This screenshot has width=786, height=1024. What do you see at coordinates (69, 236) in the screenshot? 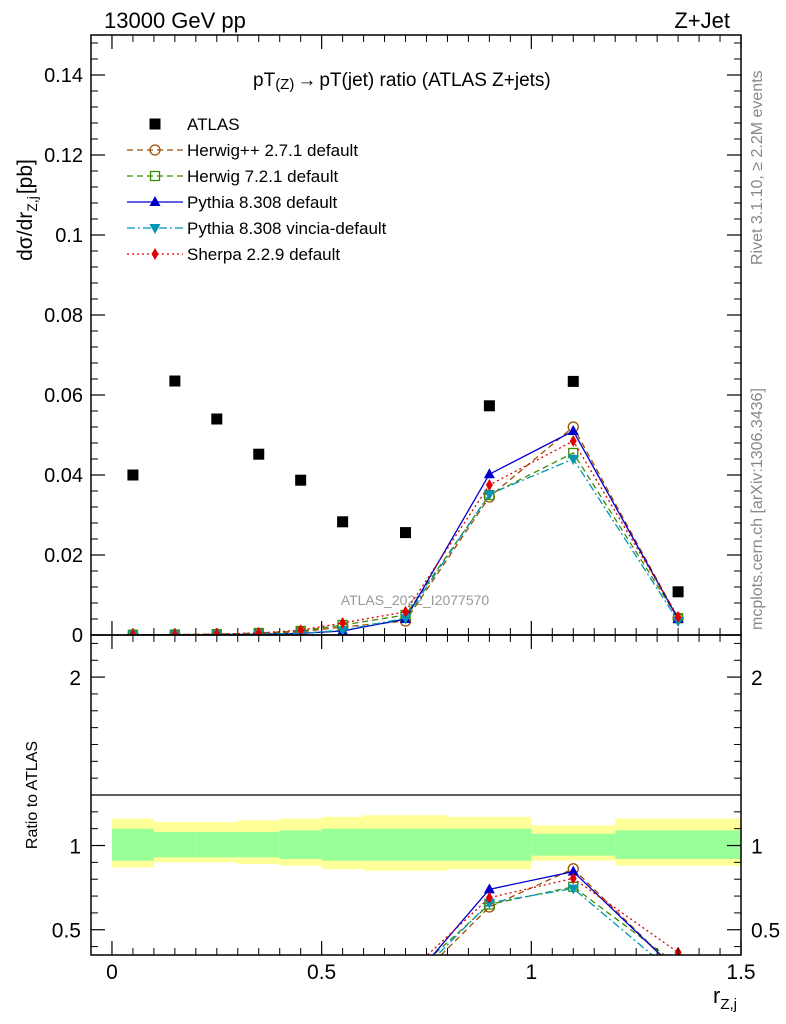
I see `main-ytick-label-5: 0.1` at bounding box center [69, 236].